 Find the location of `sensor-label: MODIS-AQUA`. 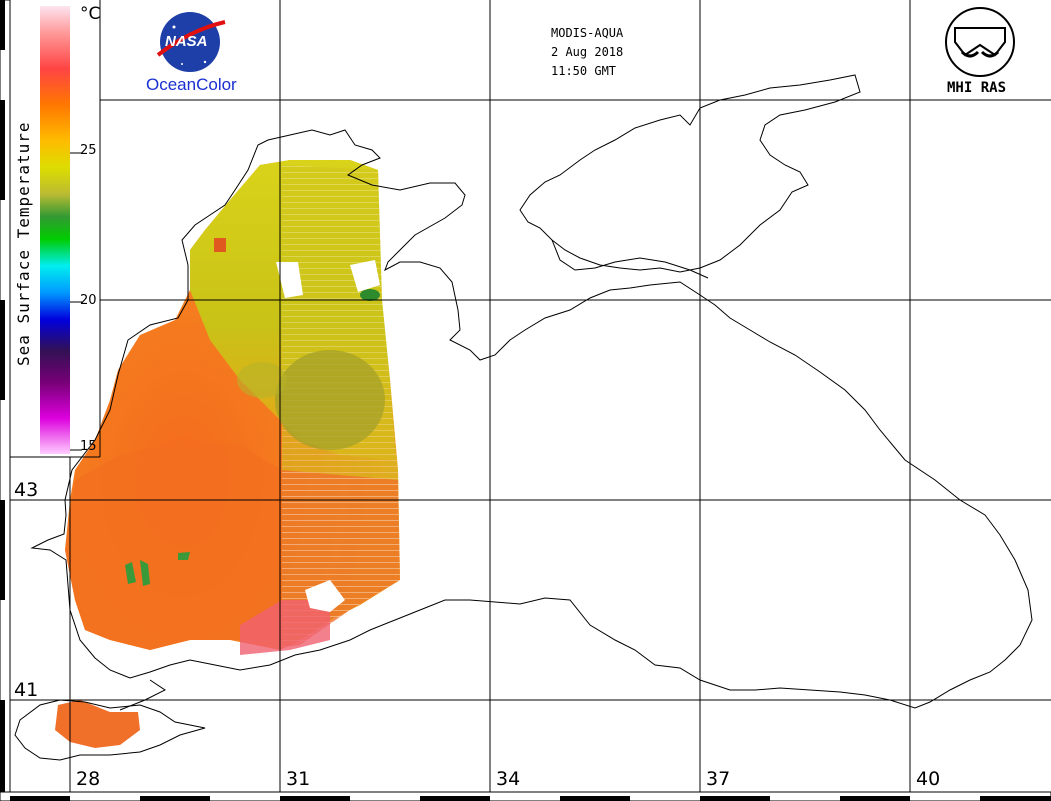

sensor-label: MODIS-AQUA is located at coordinates (587, 33).